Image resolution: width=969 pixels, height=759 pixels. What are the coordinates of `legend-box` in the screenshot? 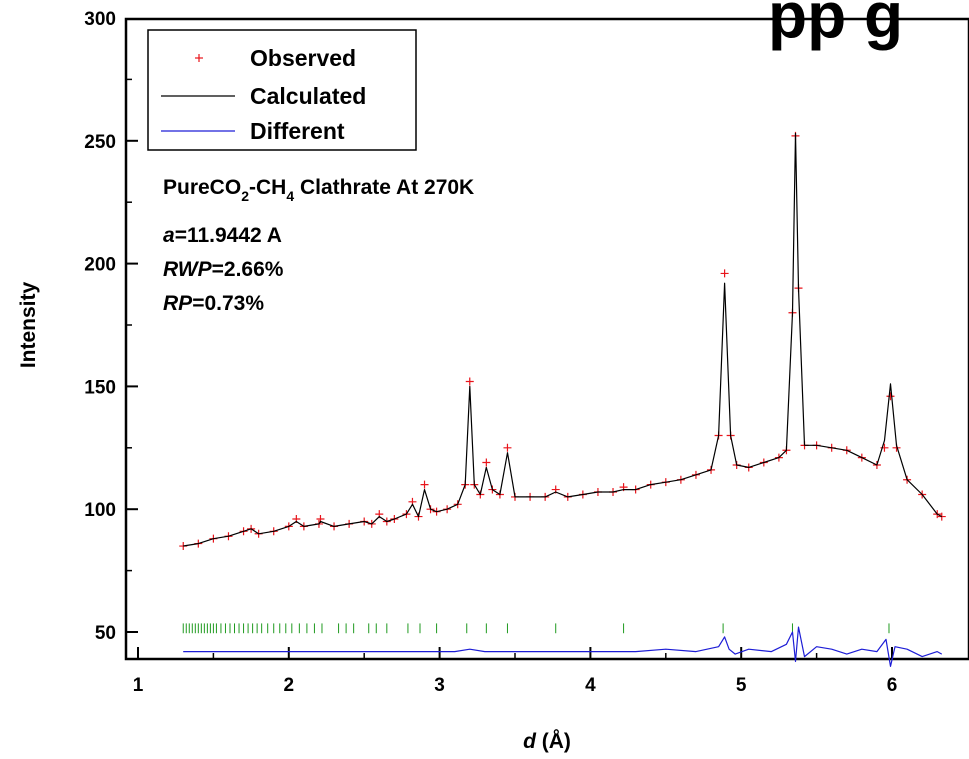 It's located at (282, 90).